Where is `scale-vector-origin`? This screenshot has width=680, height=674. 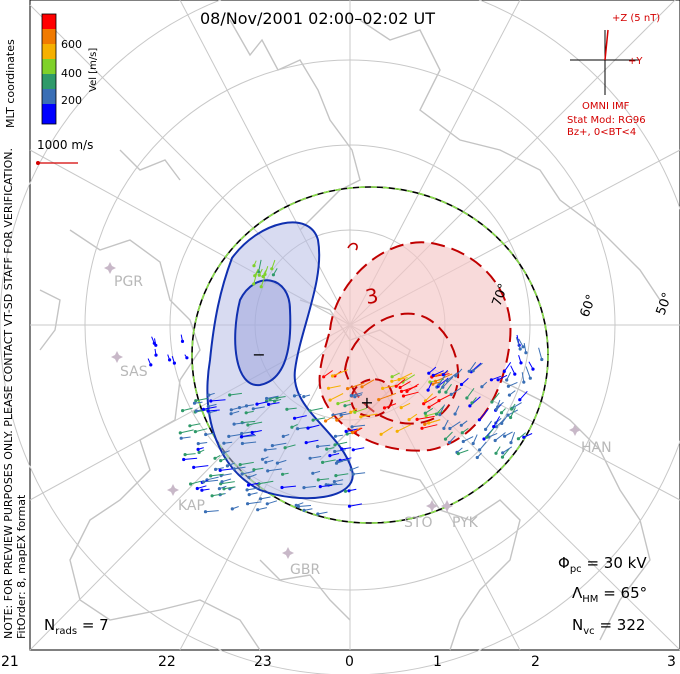 scale-vector-origin is located at coordinates (38, 163).